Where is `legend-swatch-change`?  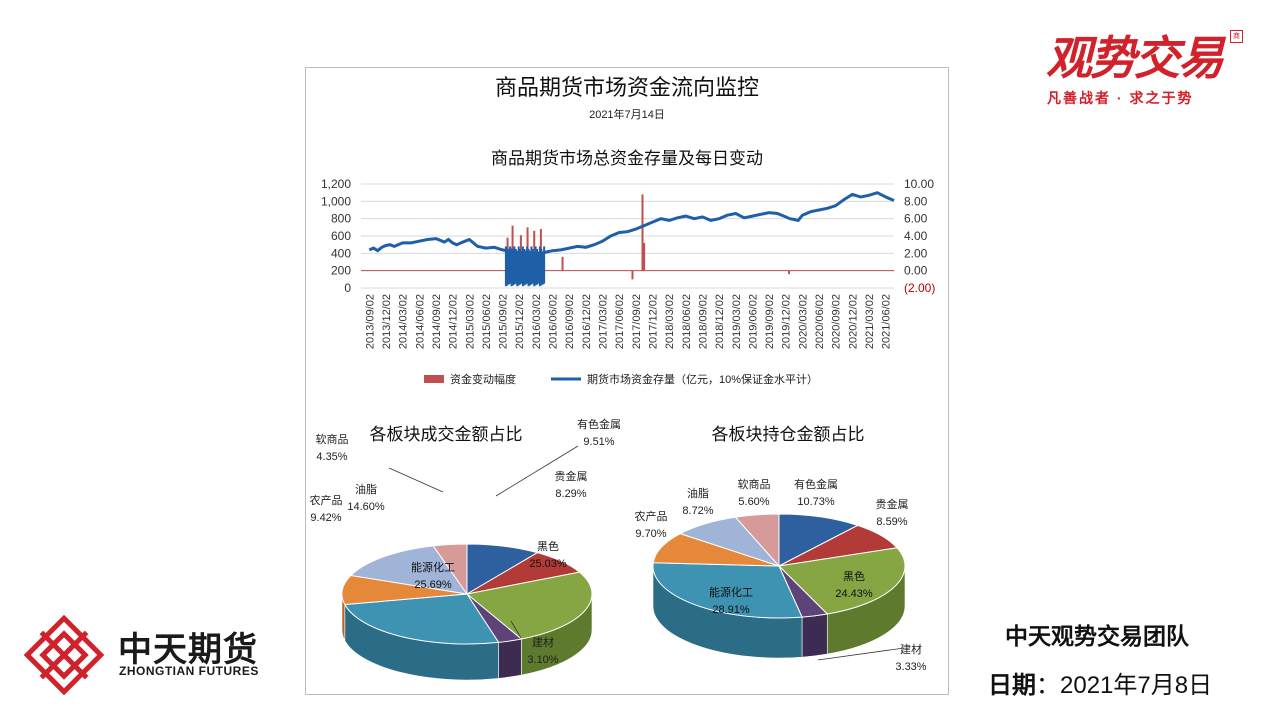 legend-swatch-change is located at coordinates (434, 379).